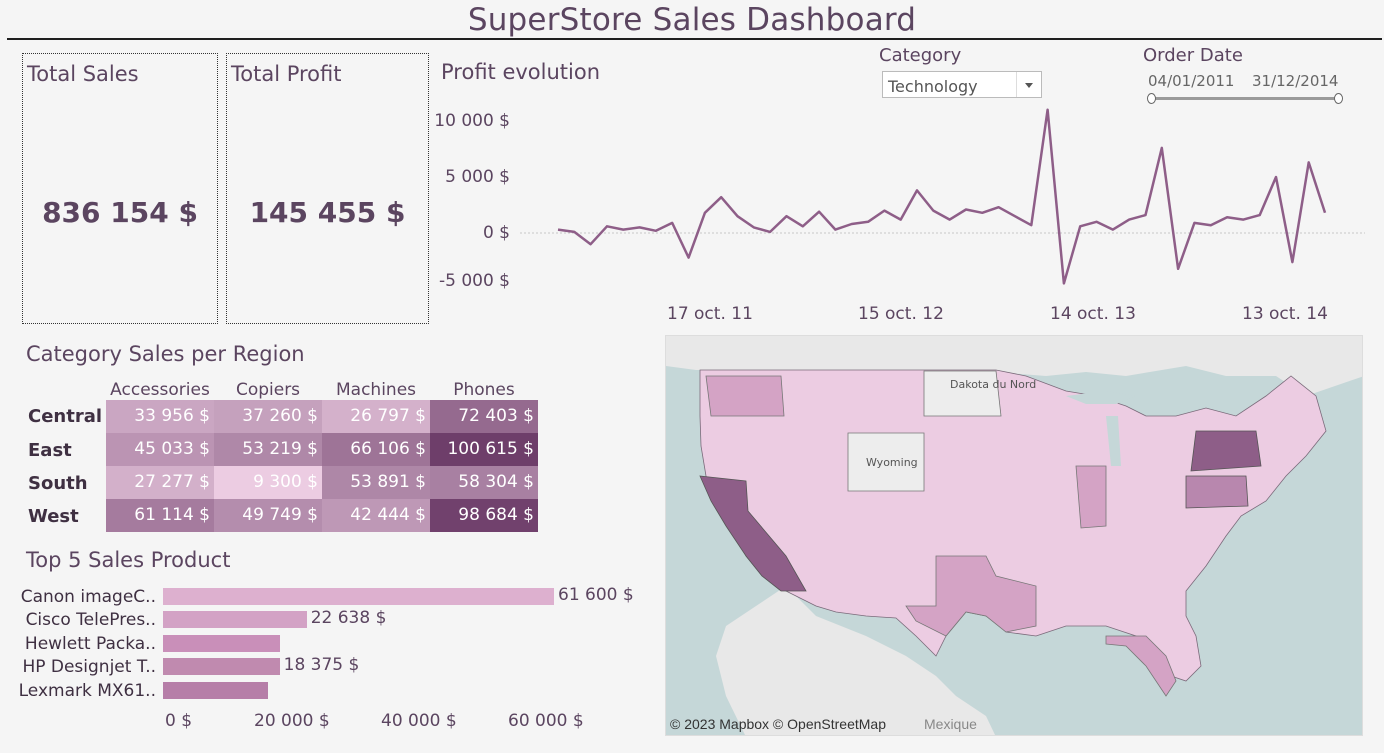  Describe the element at coordinates (710, 314) in the screenshot. I see `profit-x-tick: 17 oct. 11` at that location.